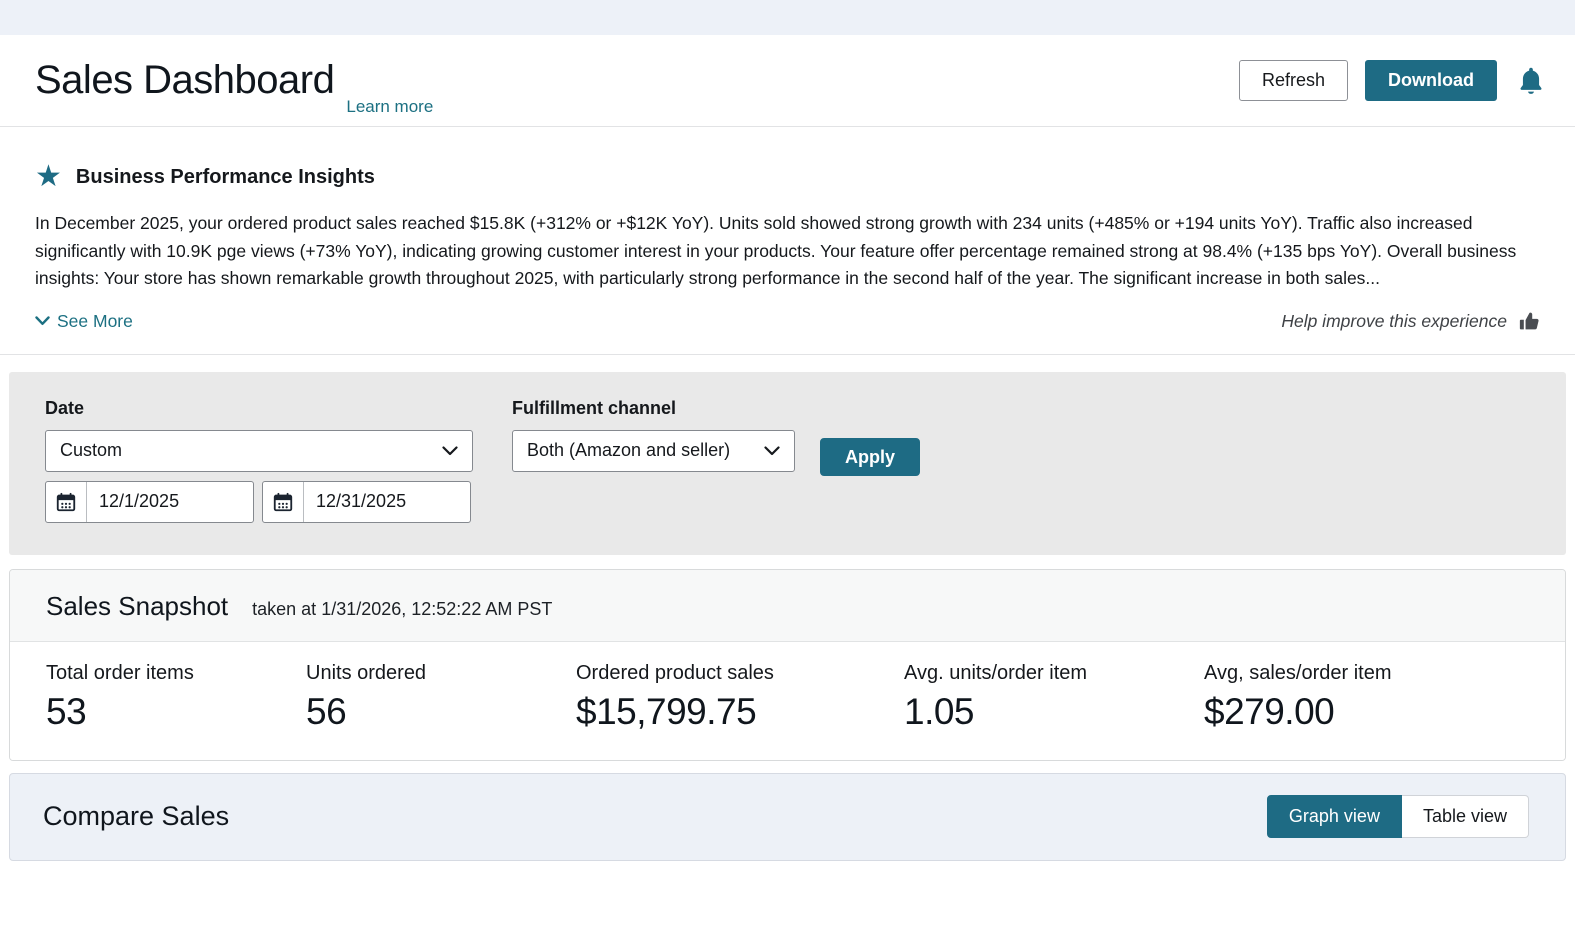 The image size is (1575, 932). Describe the element at coordinates (1431, 80) in the screenshot. I see `download-button: Download` at that location.